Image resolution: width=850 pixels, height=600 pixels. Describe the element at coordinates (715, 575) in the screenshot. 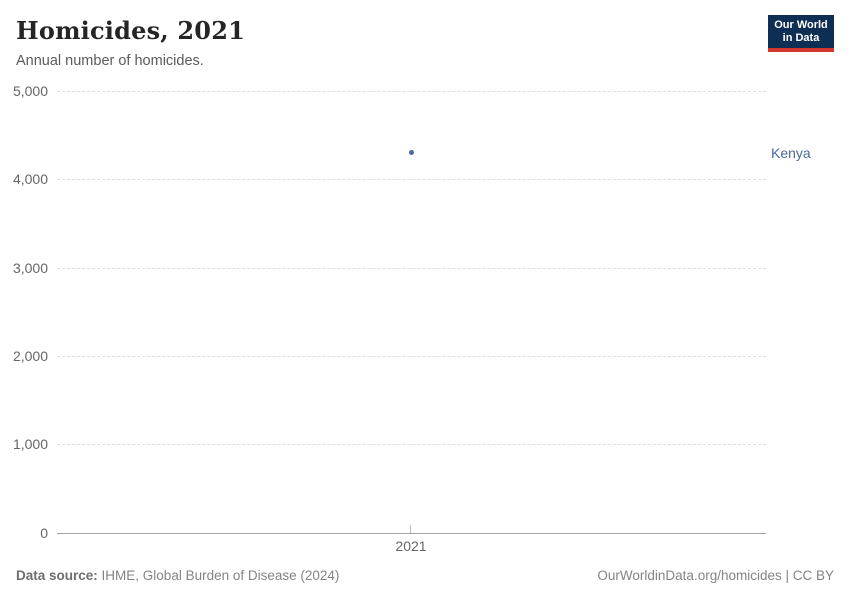

I see `attribution-link: OurWorldinData.org/homicides | CC BY` at that location.